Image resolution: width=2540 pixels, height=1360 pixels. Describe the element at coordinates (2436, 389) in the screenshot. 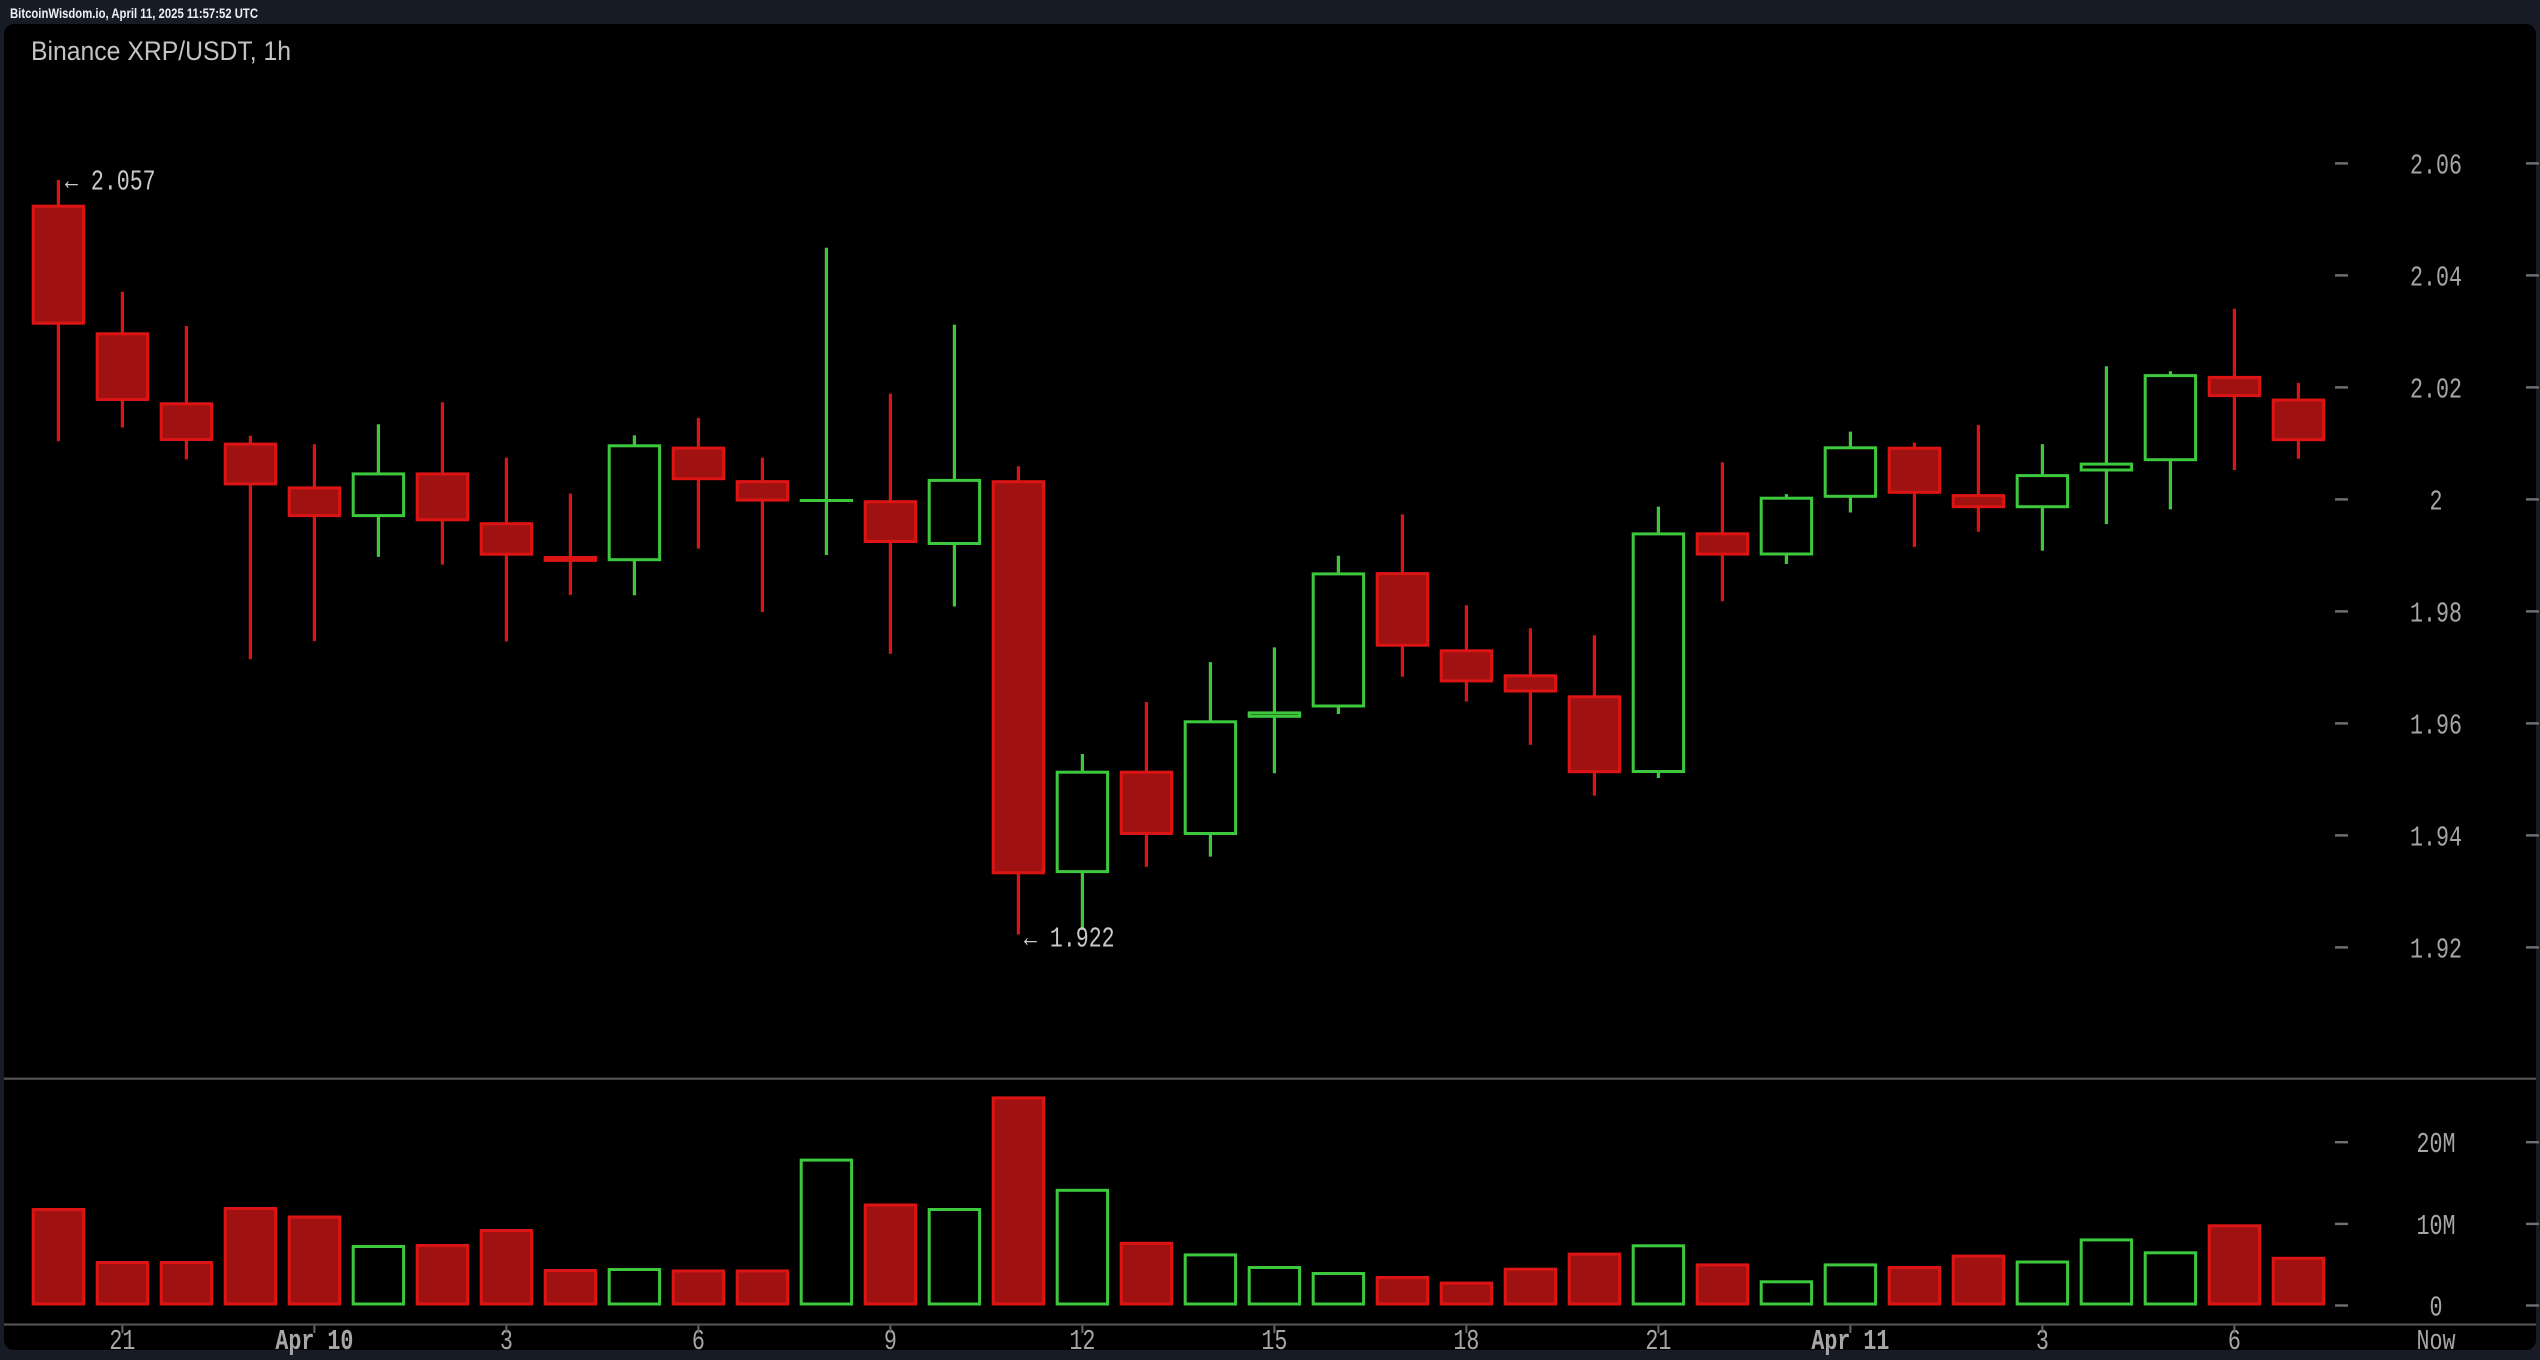

I see `svg-text: 2.02` at that location.